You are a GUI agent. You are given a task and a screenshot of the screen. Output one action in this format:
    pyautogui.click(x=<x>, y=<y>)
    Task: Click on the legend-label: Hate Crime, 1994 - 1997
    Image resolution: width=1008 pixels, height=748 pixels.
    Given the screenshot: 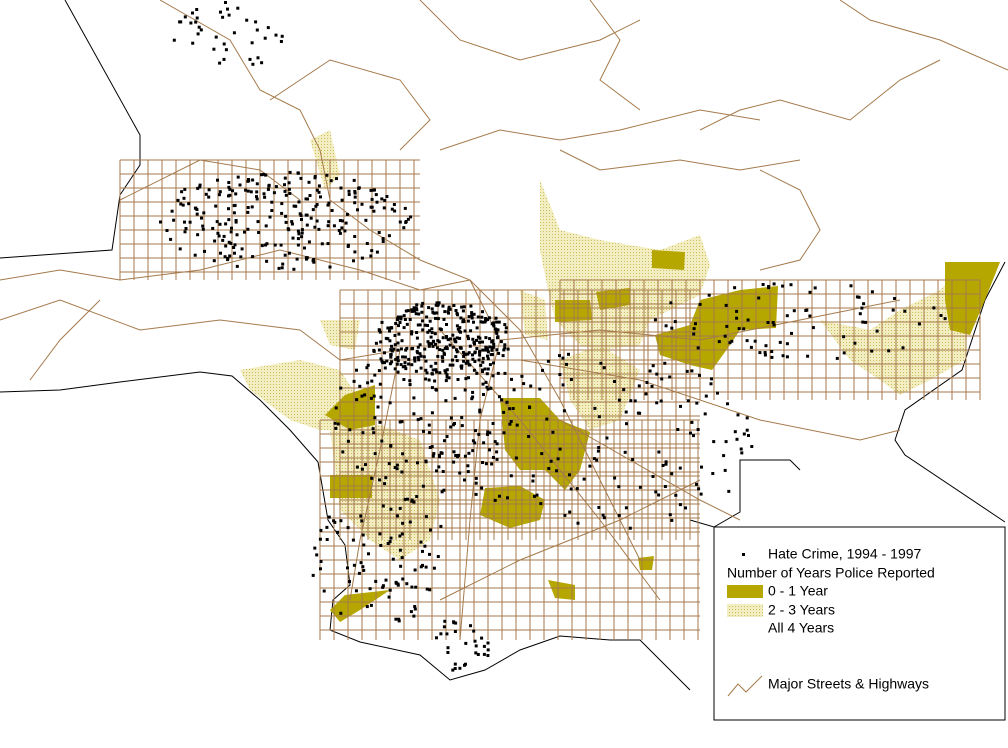 What is the action you would take?
    pyautogui.click(x=845, y=554)
    